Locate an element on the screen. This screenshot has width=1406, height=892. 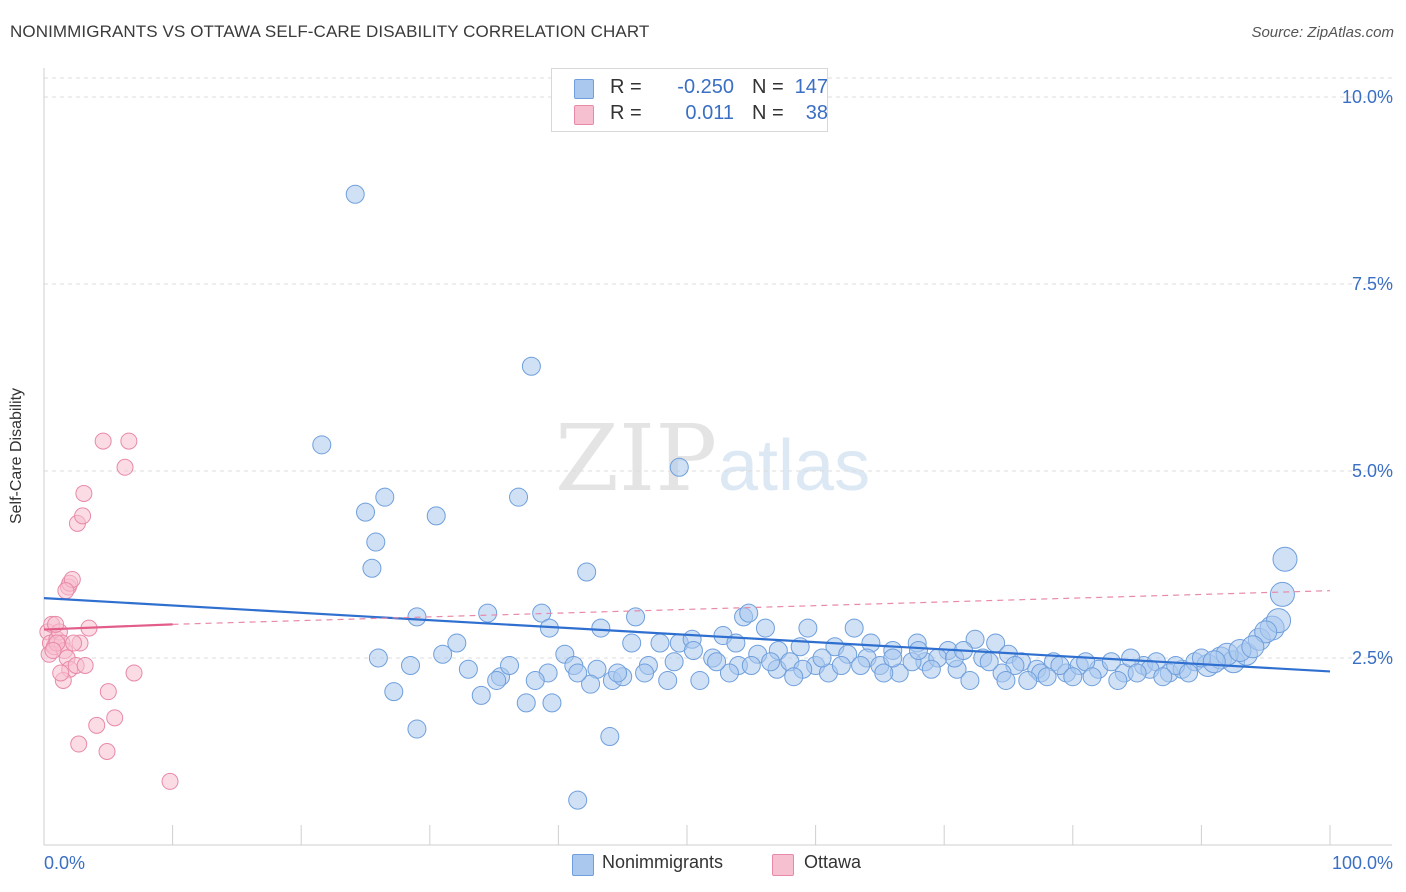
legend-r-value: -0.250 is located at coordinates (705, 87).